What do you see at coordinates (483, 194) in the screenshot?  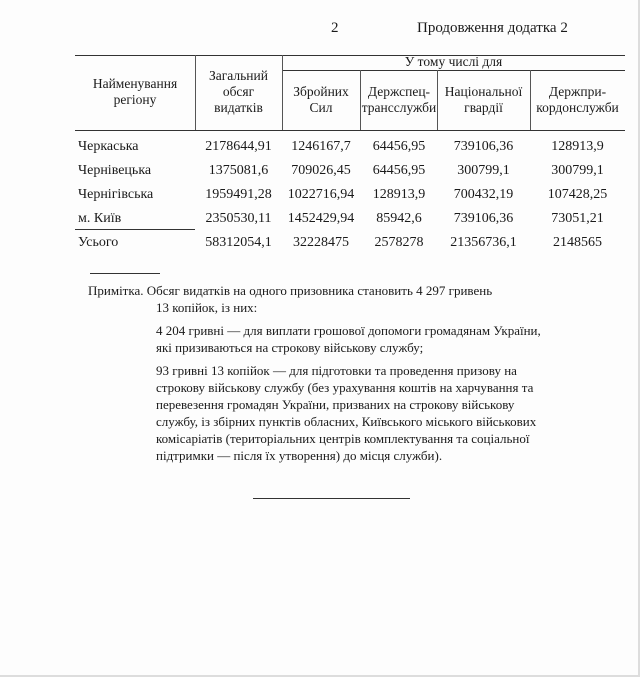 I see `value-cell: 700432,19` at bounding box center [483, 194].